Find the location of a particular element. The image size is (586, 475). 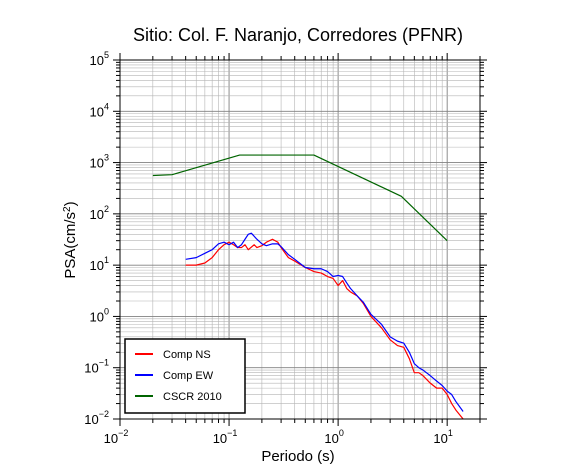

legend-label-2: Comp EW is located at coordinates (188, 376).